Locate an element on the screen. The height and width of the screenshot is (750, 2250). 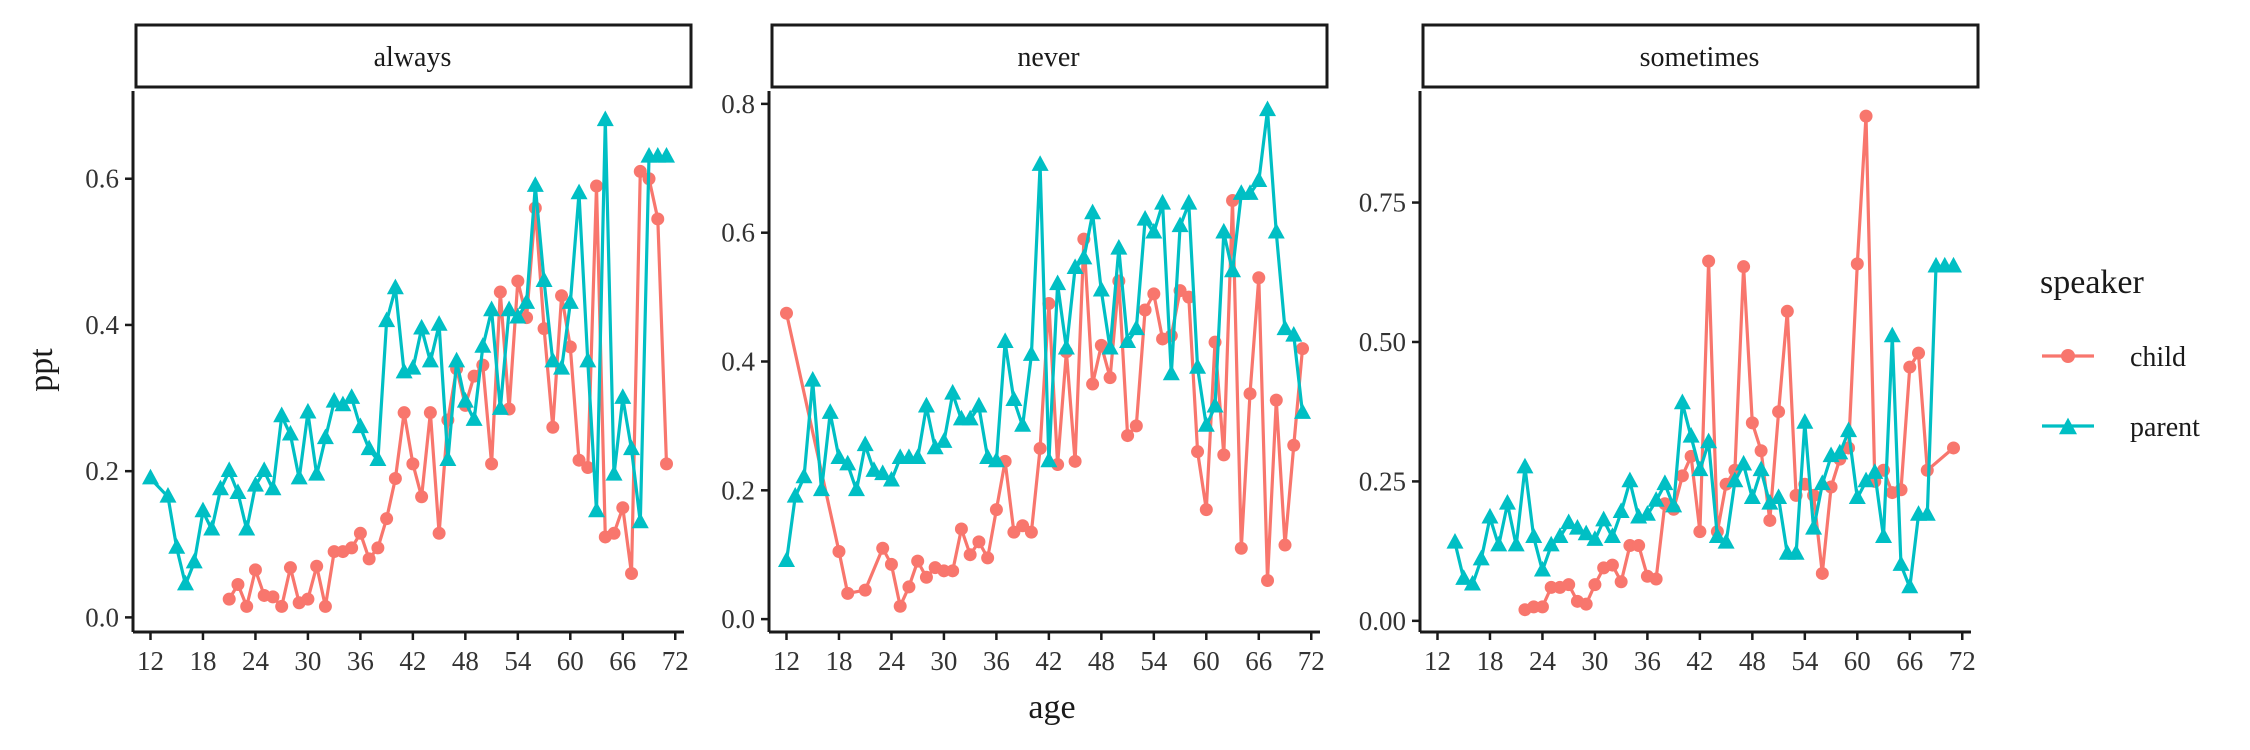
x-tick-label: 24 is located at coordinates (256, 661).